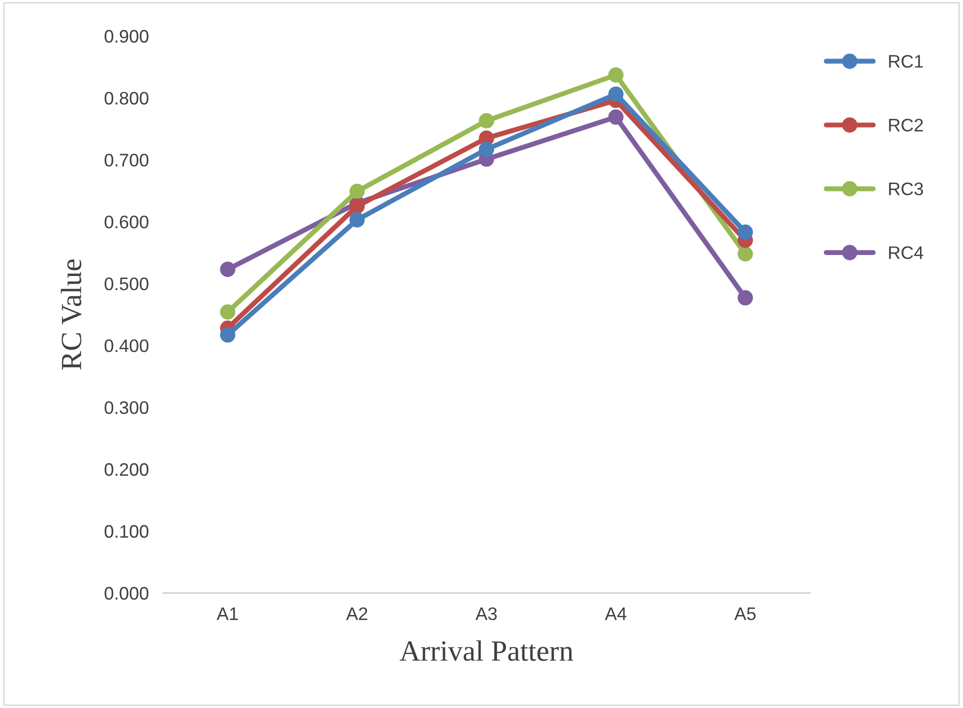 This screenshot has height=708, width=963. What do you see at coordinates (486, 613) in the screenshot?
I see `x-tick-label: A3` at bounding box center [486, 613].